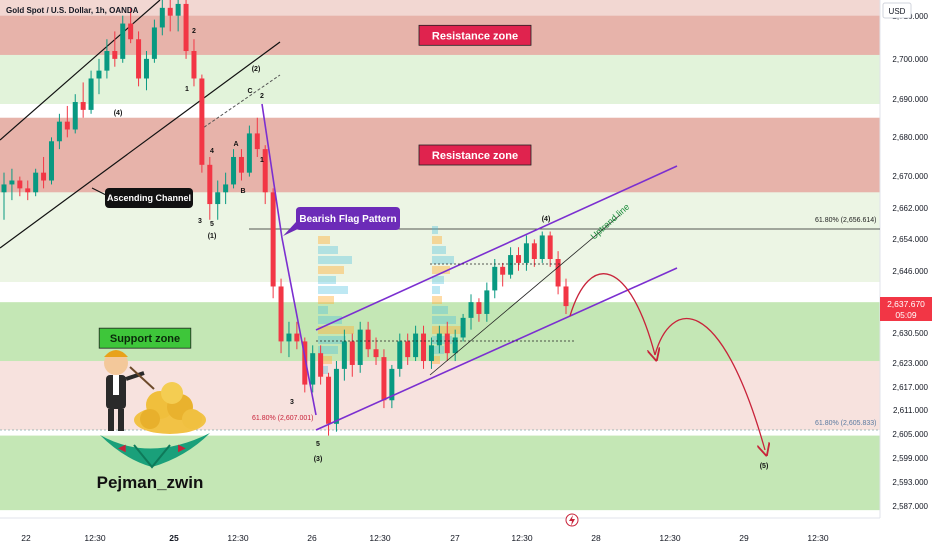 The image size is (932, 550). What do you see at coordinates (910, 458) in the screenshot?
I see `price-tick: 2,599.000` at bounding box center [910, 458].